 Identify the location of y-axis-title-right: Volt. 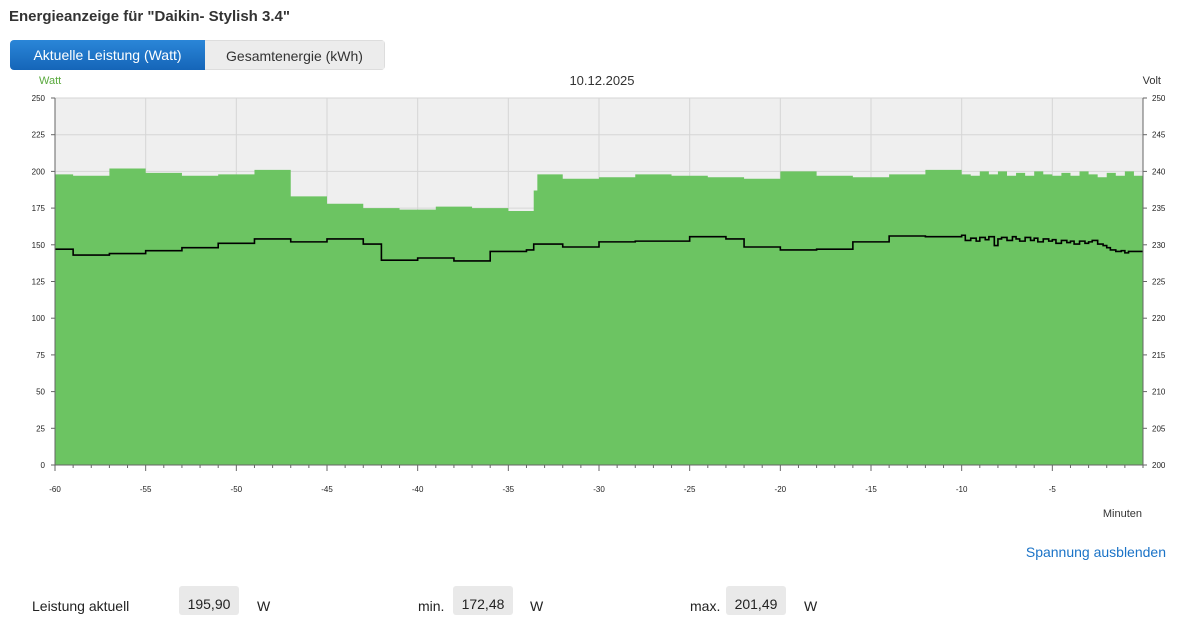
(1152, 81).